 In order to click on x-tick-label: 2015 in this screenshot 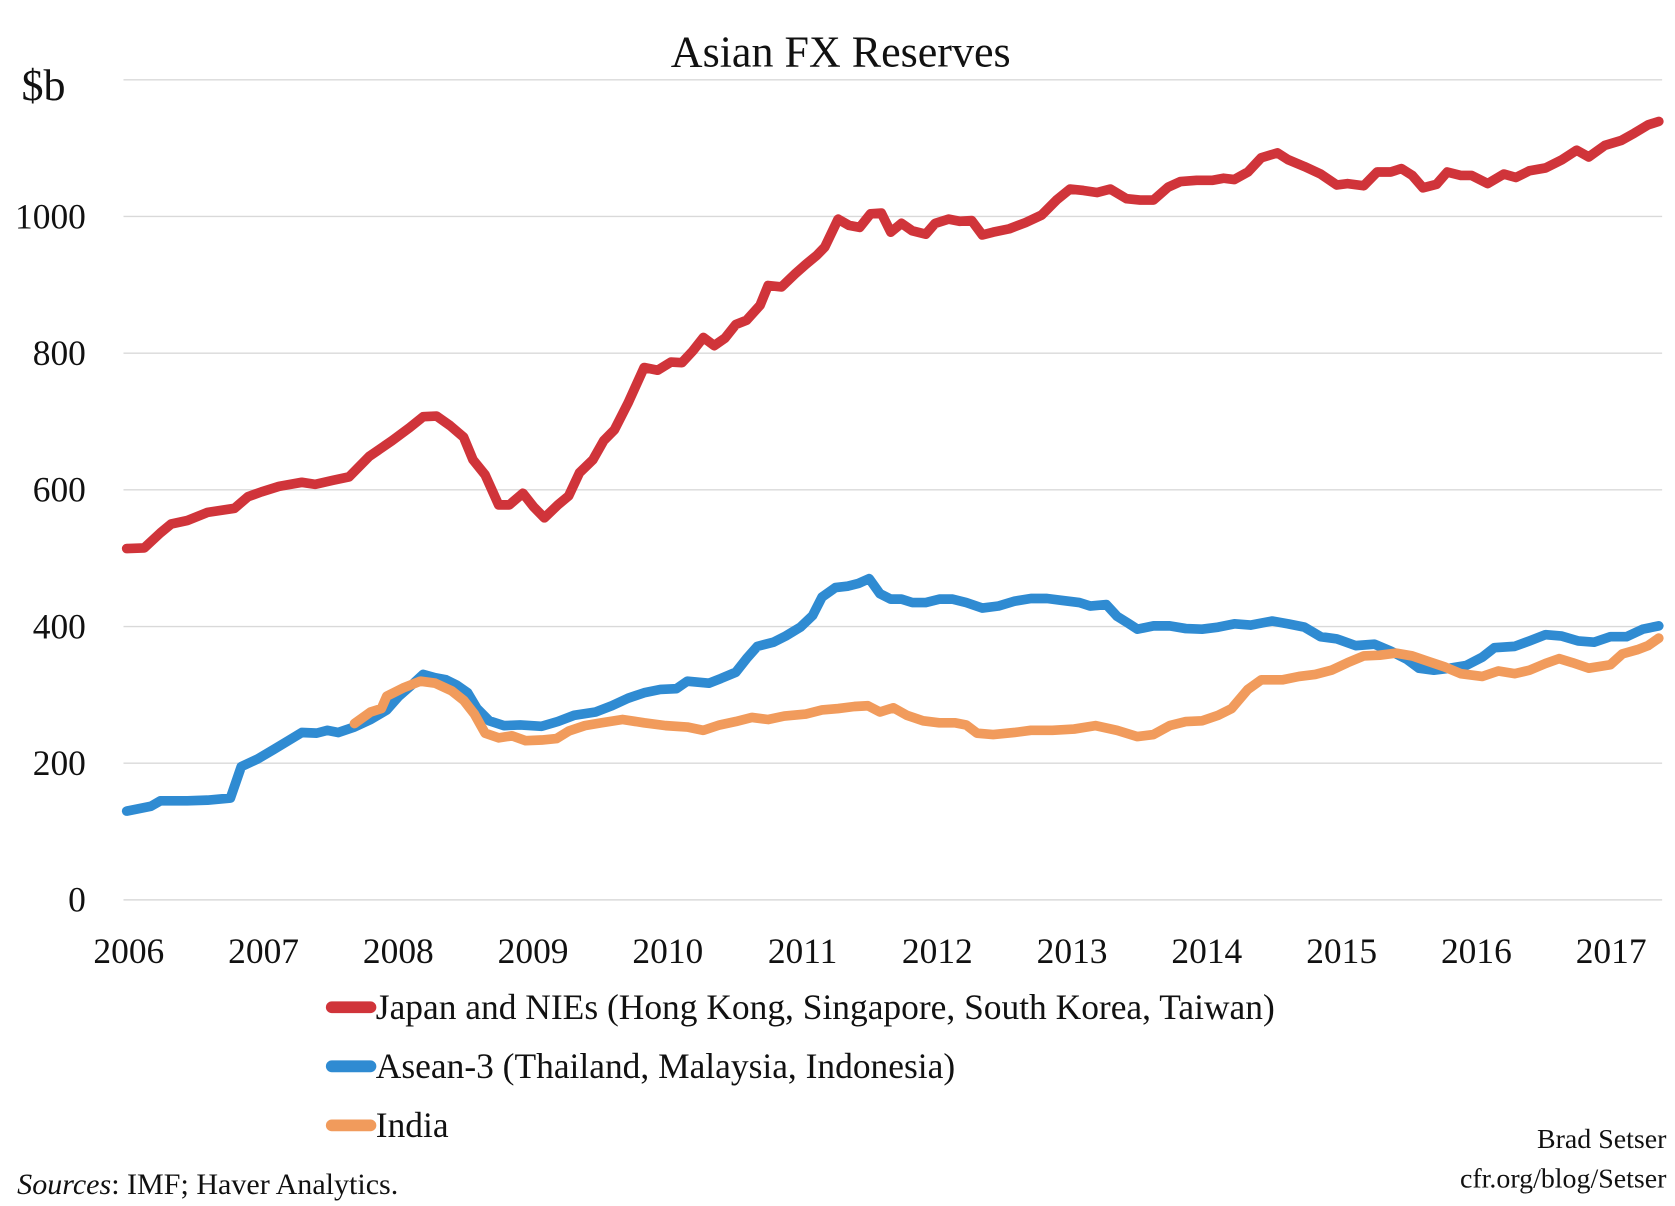, I will do `click(1341, 951)`.